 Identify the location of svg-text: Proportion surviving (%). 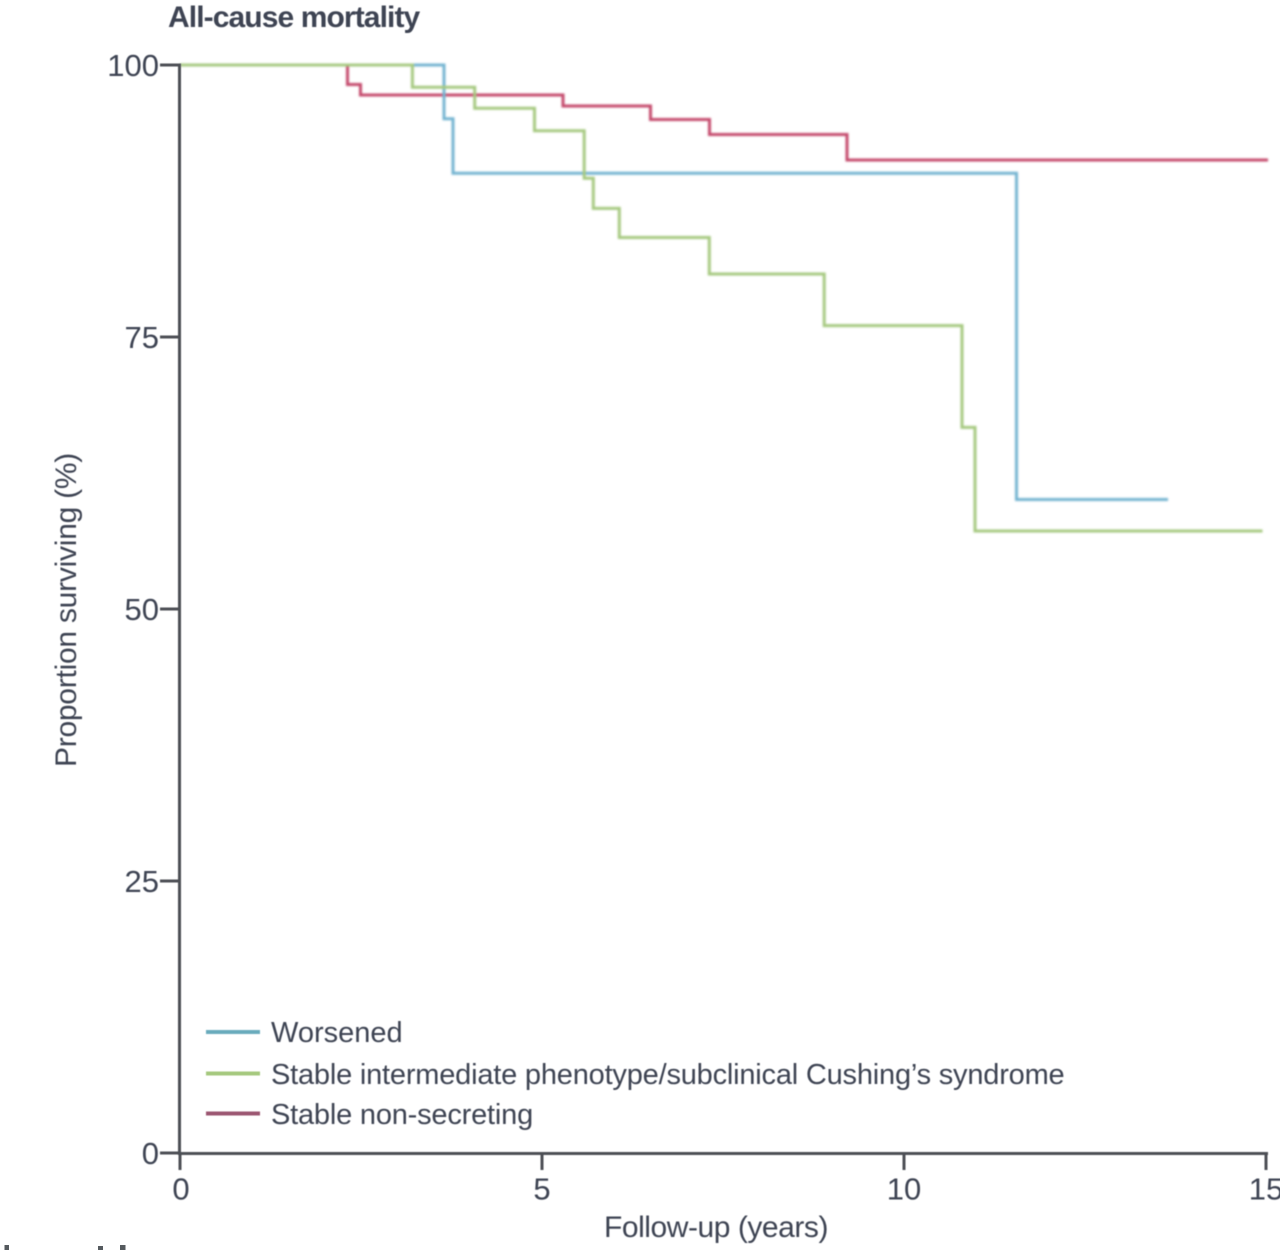
(66, 610).